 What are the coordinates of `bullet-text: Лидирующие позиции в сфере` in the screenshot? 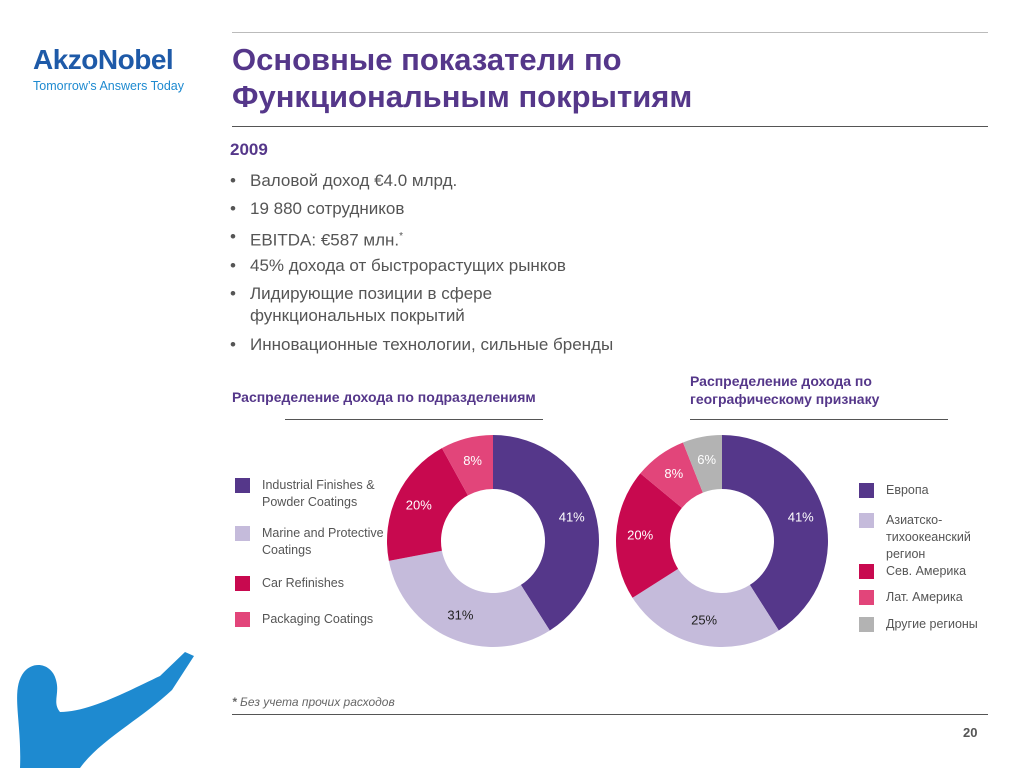 It's located at (371, 293).